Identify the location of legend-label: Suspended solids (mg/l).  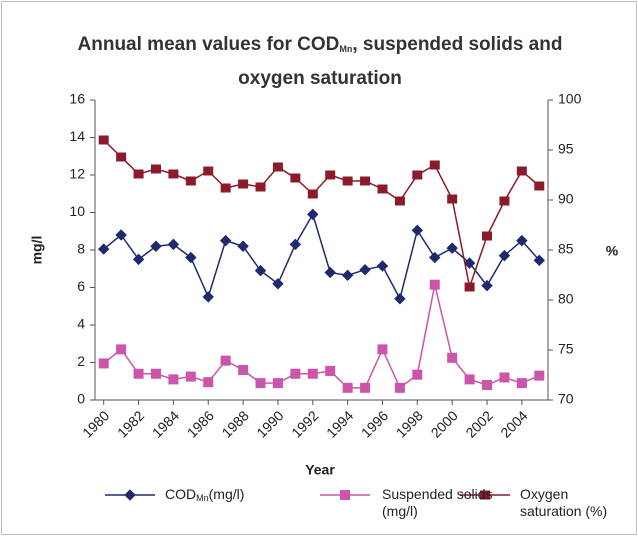
(442, 503).